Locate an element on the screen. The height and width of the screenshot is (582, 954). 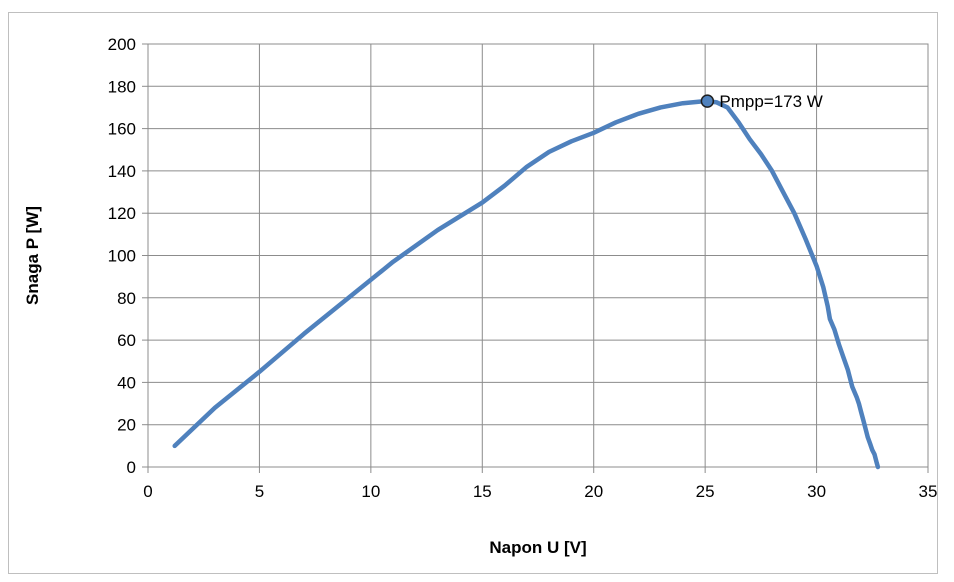
x-axis-ticks: 0 5 10 15 20 25 30 35 is located at coordinates (540, 484).